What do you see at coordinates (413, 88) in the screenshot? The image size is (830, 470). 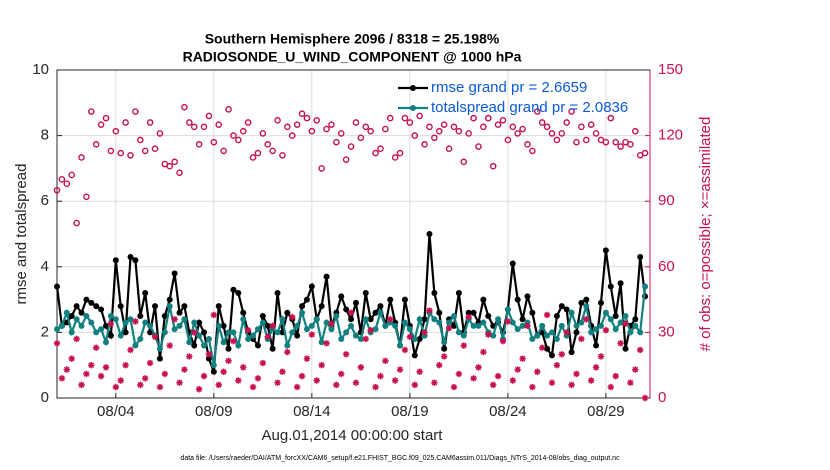 I see `legend-marker` at bounding box center [413, 88].